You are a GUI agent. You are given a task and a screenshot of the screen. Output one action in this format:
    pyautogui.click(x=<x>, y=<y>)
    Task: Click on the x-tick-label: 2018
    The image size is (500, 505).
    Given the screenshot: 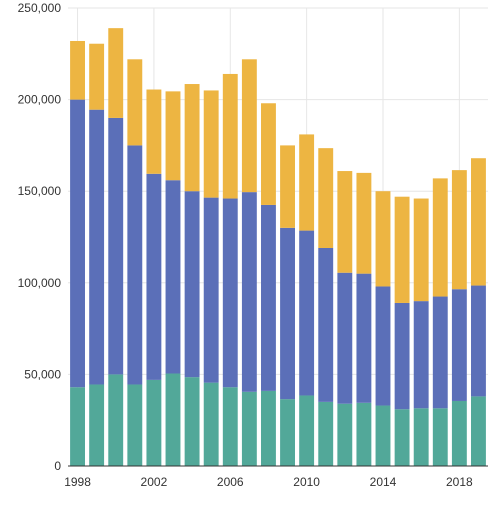 What is the action you would take?
    pyautogui.click(x=459, y=482)
    